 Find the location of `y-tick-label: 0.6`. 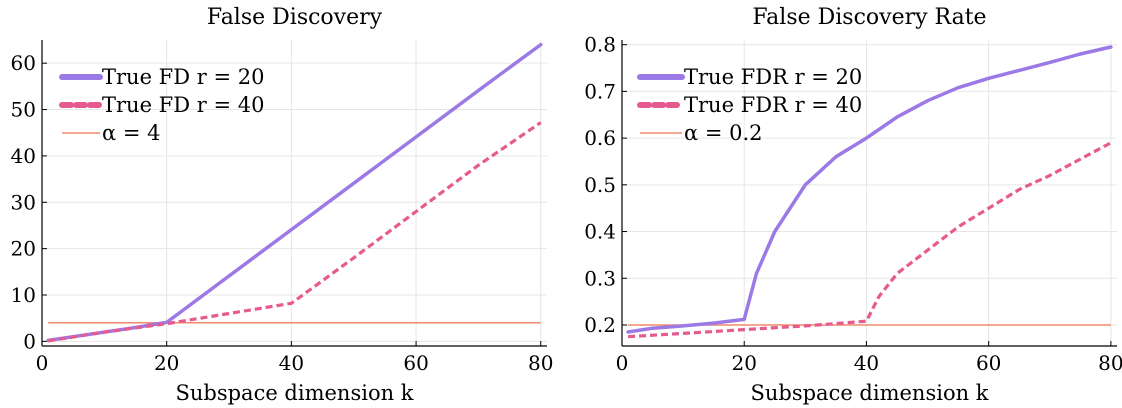

y-tick-label: 0.6 is located at coordinates (600, 138).